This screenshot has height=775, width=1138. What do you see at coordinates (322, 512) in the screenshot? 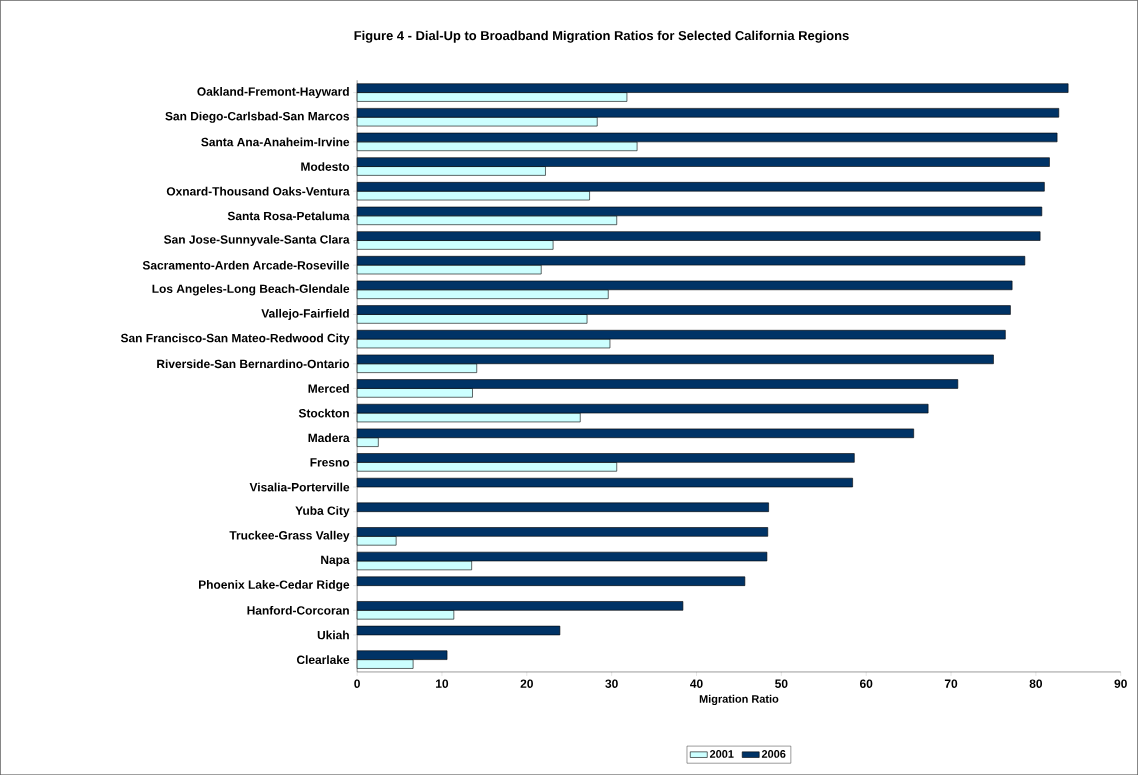
I see `y-tick-label: Yuba City` at bounding box center [322, 512].